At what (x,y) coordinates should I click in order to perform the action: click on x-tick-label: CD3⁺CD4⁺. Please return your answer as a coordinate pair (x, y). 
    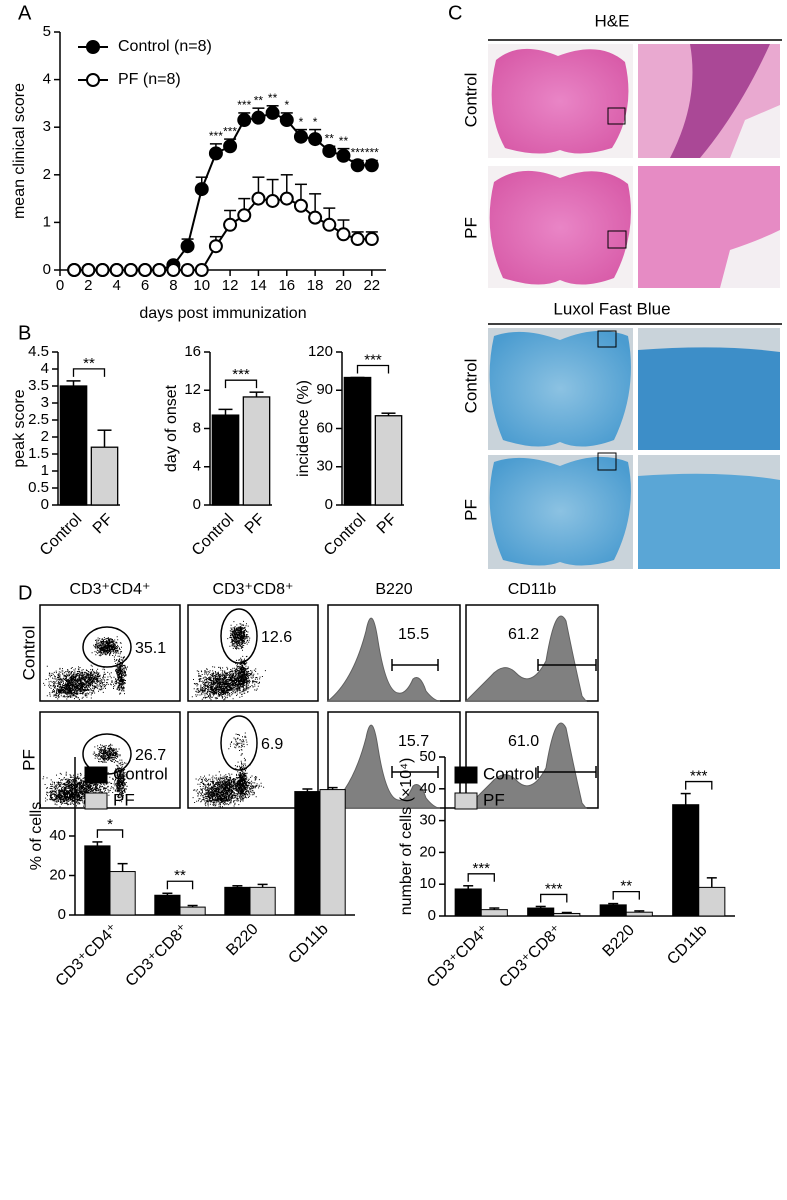
    Looking at the image, I should click on (458, 956).